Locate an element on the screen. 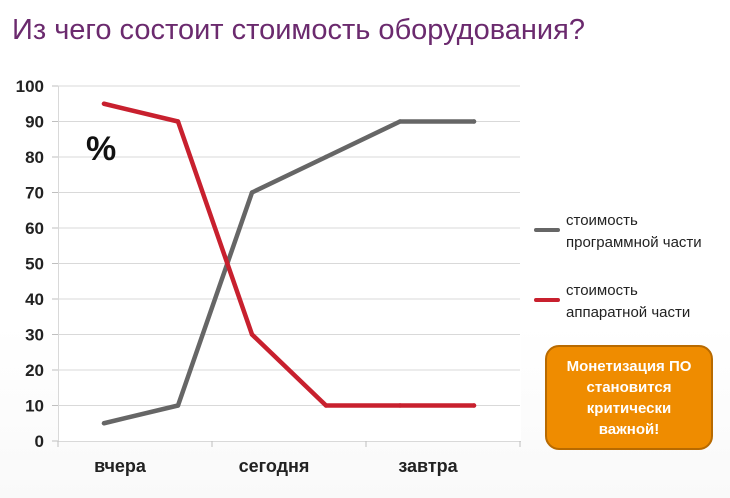 The height and width of the screenshot is (498, 730). x-tick-label: завтра is located at coordinates (428, 466).